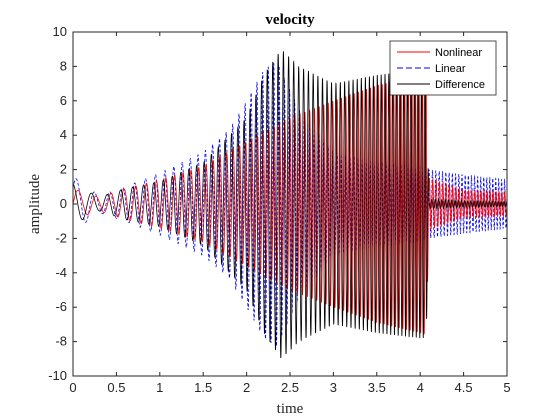  Describe the element at coordinates (61, 306) in the screenshot. I see `y-tick-label: -6` at that location.